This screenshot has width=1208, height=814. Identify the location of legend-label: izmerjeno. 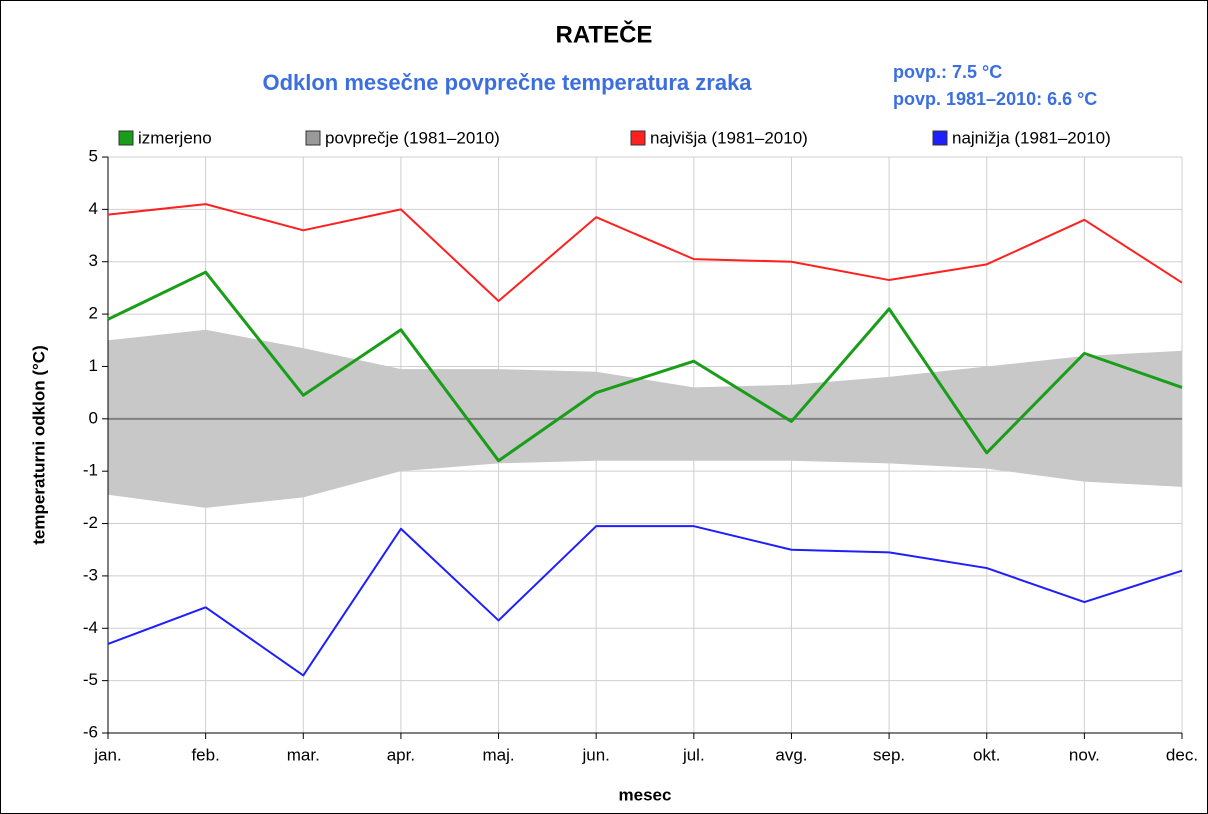
(175, 137).